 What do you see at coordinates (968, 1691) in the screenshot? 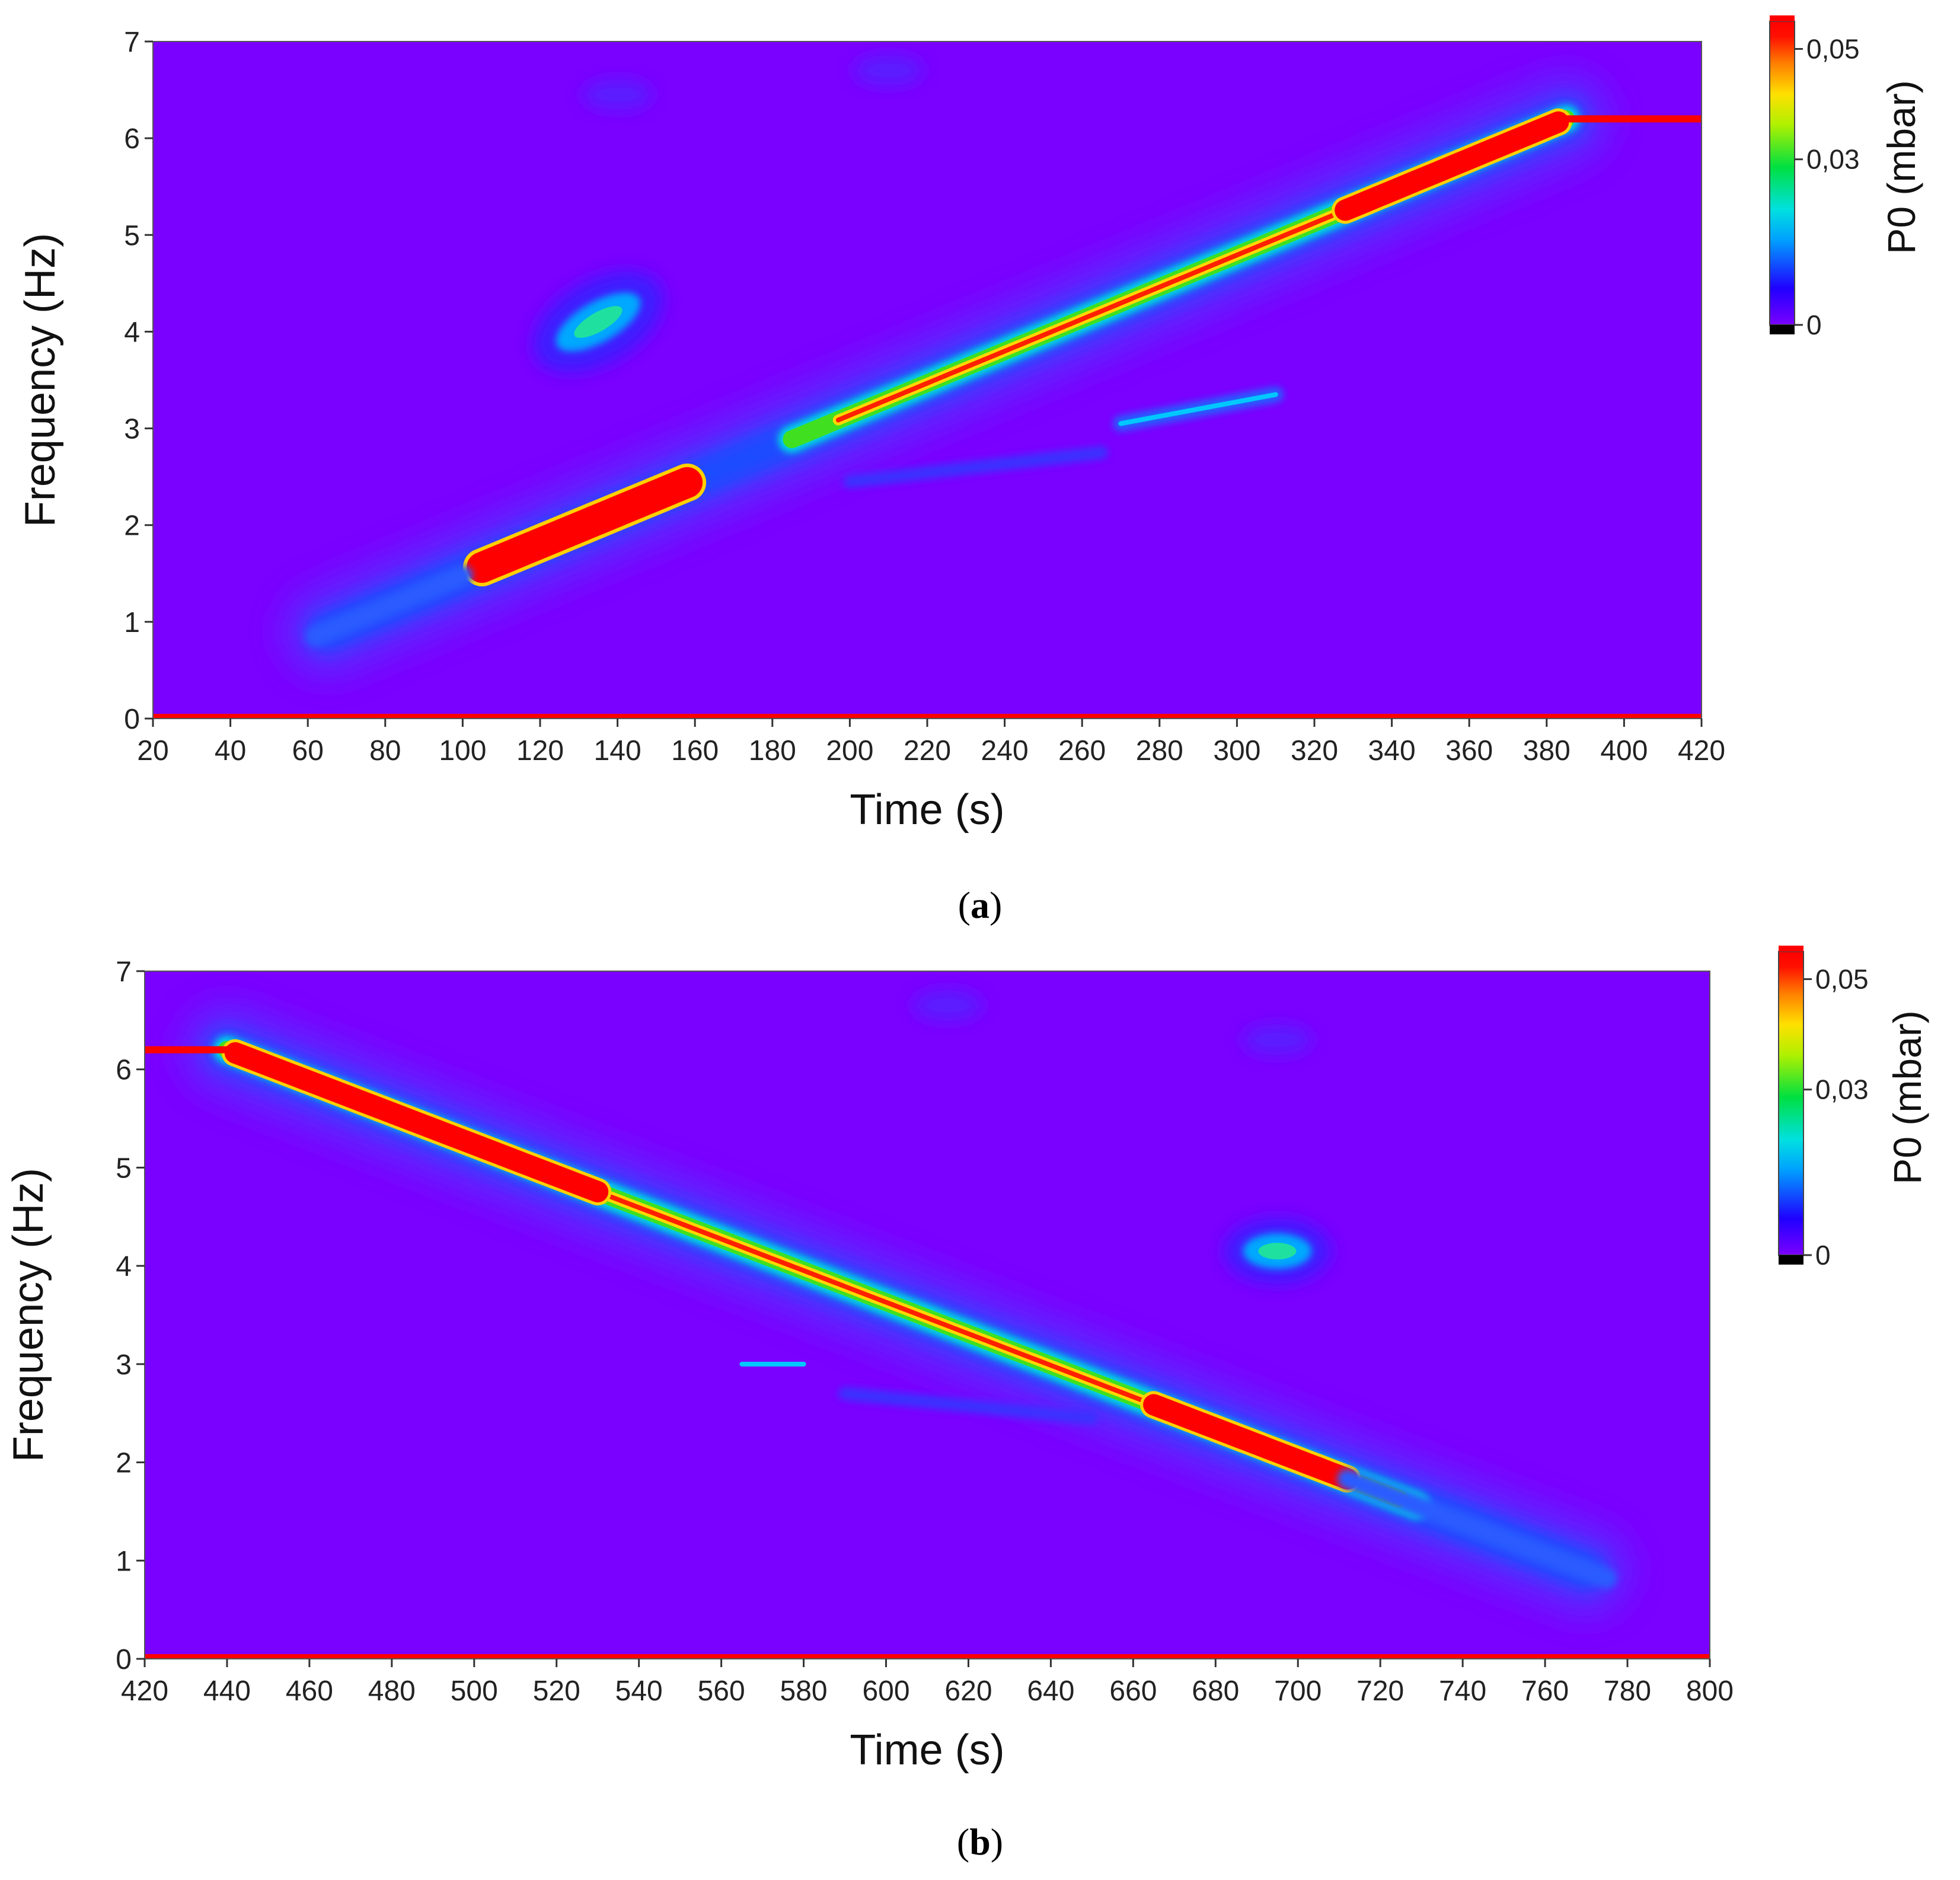
I see `x-tick-label: 620` at bounding box center [968, 1691].